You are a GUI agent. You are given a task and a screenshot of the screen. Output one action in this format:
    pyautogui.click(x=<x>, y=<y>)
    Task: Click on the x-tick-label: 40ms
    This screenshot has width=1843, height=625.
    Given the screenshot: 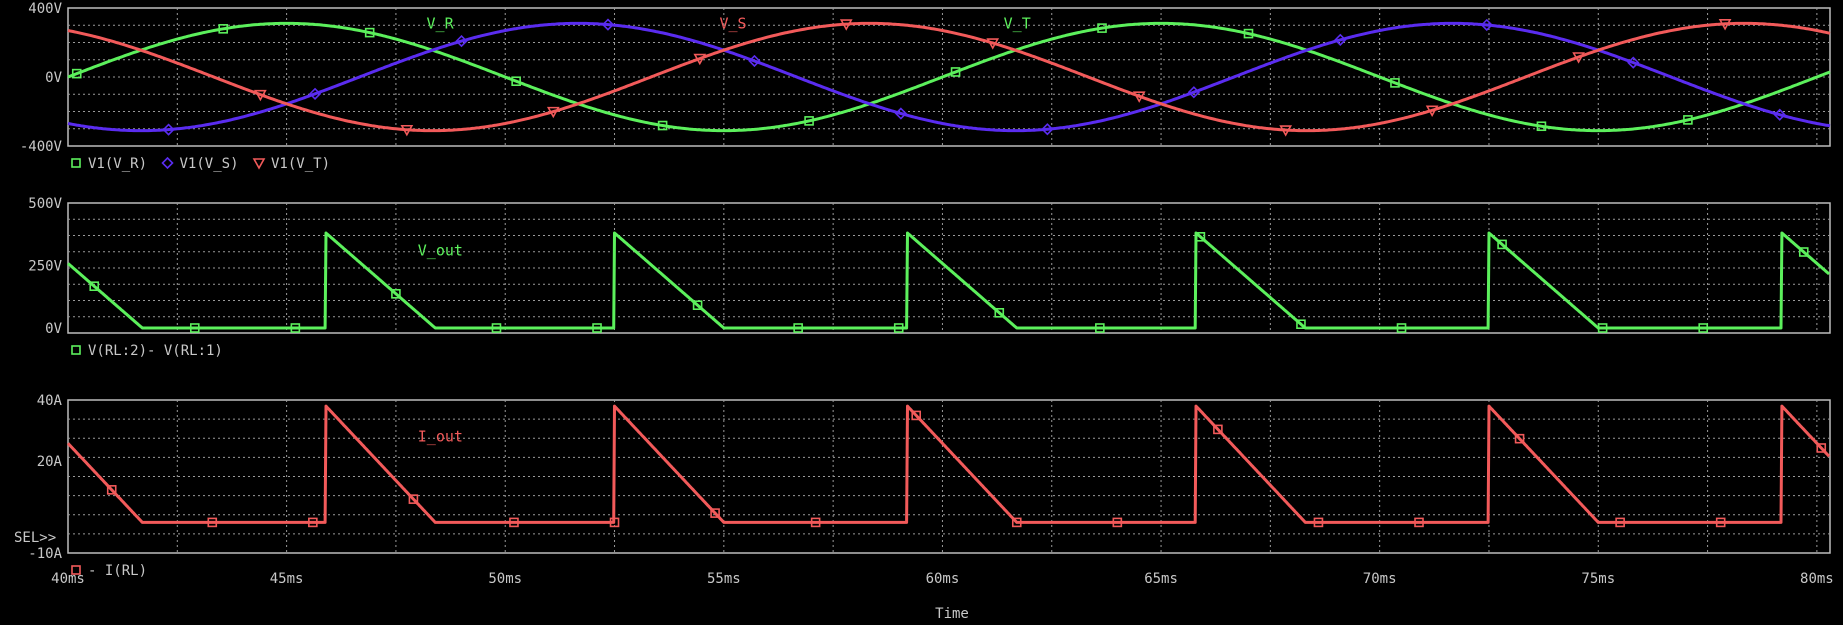 What is the action you would take?
    pyautogui.click(x=68, y=579)
    